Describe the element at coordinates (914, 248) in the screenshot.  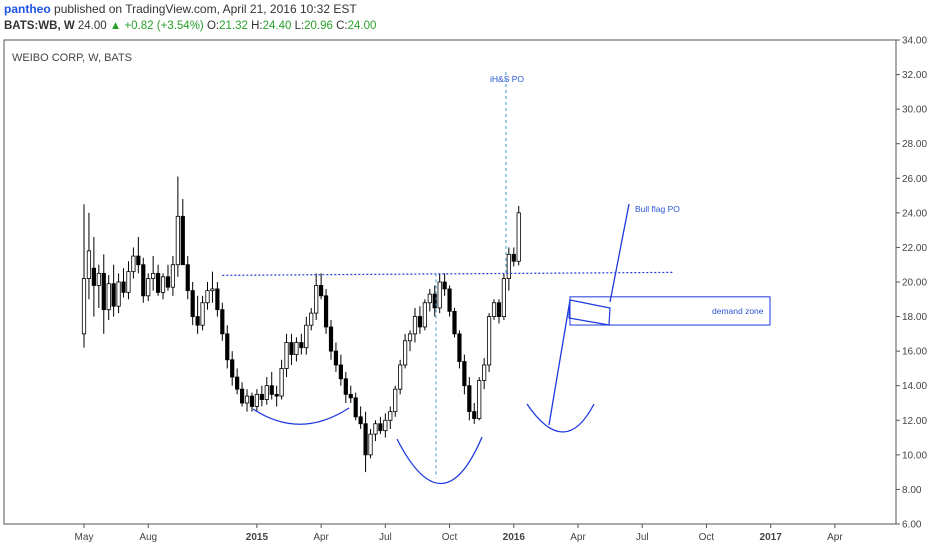
I see `y-tick-label: 22.00` at that location.